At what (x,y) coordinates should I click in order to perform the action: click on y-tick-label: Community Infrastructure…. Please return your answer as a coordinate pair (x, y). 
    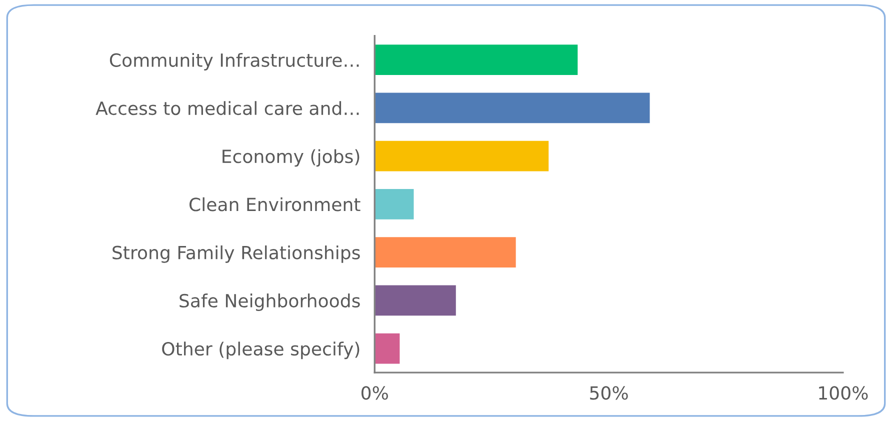
    Looking at the image, I should click on (234, 61).